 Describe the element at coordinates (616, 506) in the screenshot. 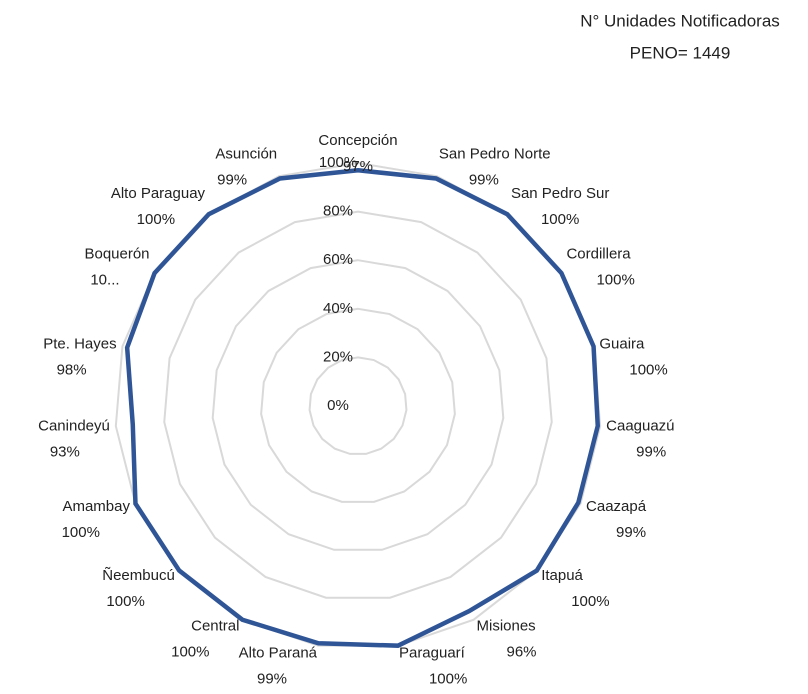

I see `category-label: Caazapá` at that location.